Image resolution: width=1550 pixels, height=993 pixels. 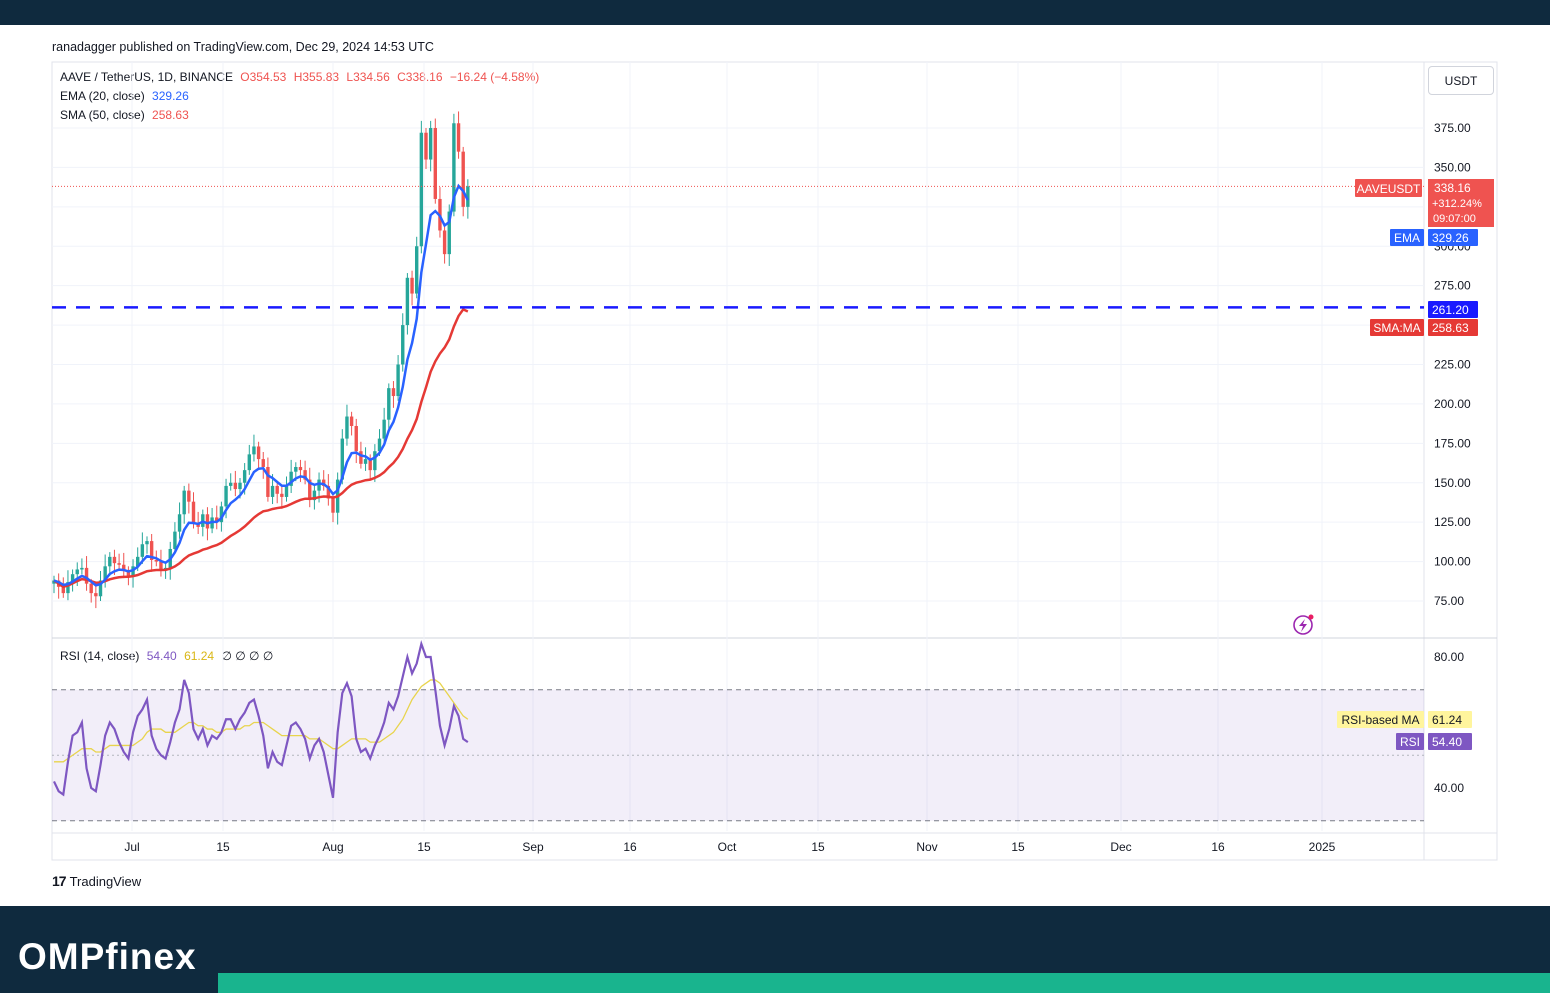 What do you see at coordinates (368, 77) in the screenshot?
I see `low-value: L334.56` at bounding box center [368, 77].